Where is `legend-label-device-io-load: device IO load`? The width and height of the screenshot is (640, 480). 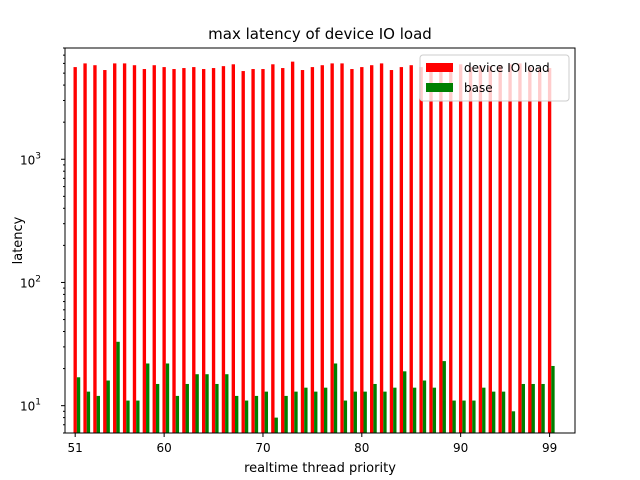
legend-label-device-io-load: device IO load is located at coordinates (507, 68).